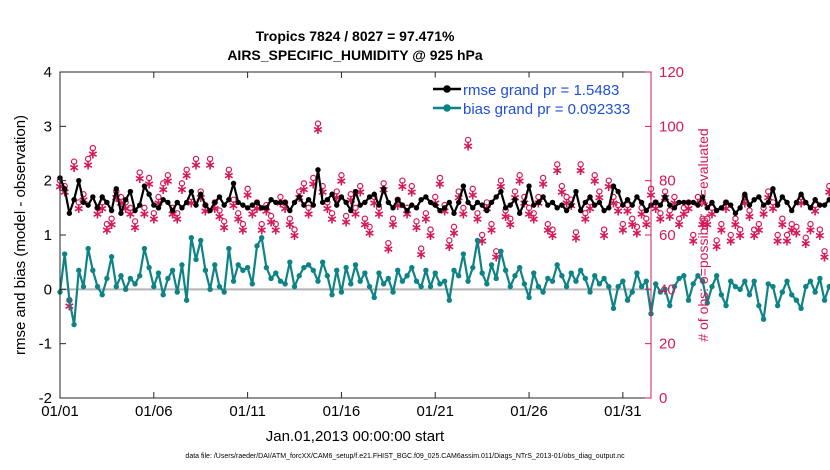 This screenshot has width=830, height=470. I want to click on y-right-tick-label: 40, so click(667, 289).